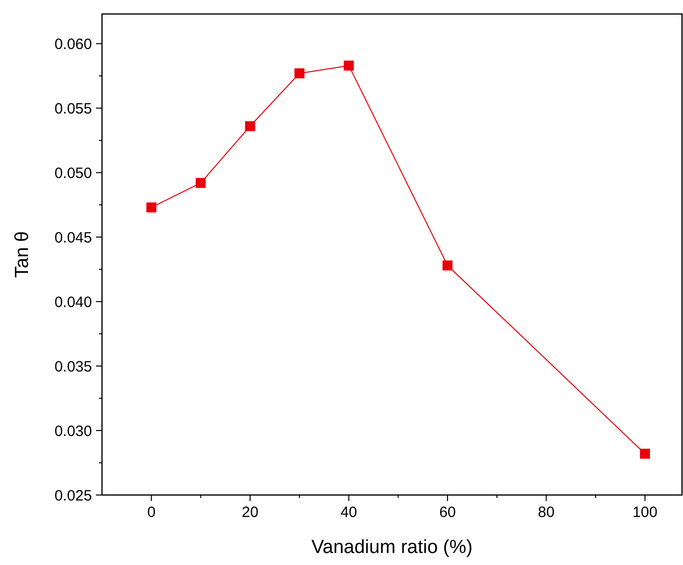 The width and height of the screenshot is (683, 565). What do you see at coordinates (250, 512) in the screenshot?
I see `x-tick-label: 20` at bounding box center [250, 512].